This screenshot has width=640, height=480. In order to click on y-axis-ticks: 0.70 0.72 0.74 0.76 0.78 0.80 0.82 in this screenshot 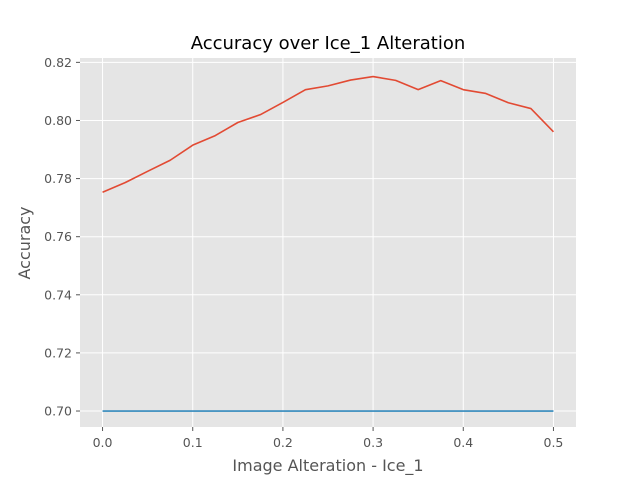, I will do `click(62, 237)`.